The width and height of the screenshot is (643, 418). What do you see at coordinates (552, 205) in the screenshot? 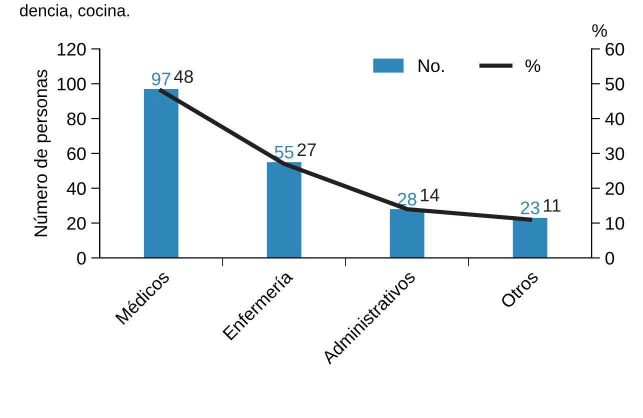
I see `data-label: 11` at bounding box center [552, 205].